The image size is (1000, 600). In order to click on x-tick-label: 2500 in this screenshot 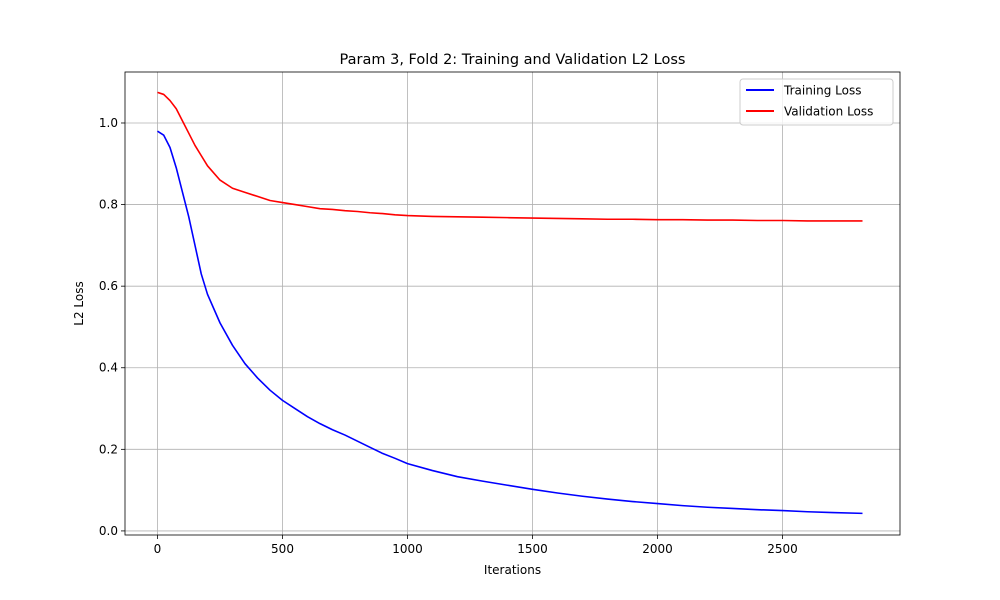, I will do `click(782, 549)`.